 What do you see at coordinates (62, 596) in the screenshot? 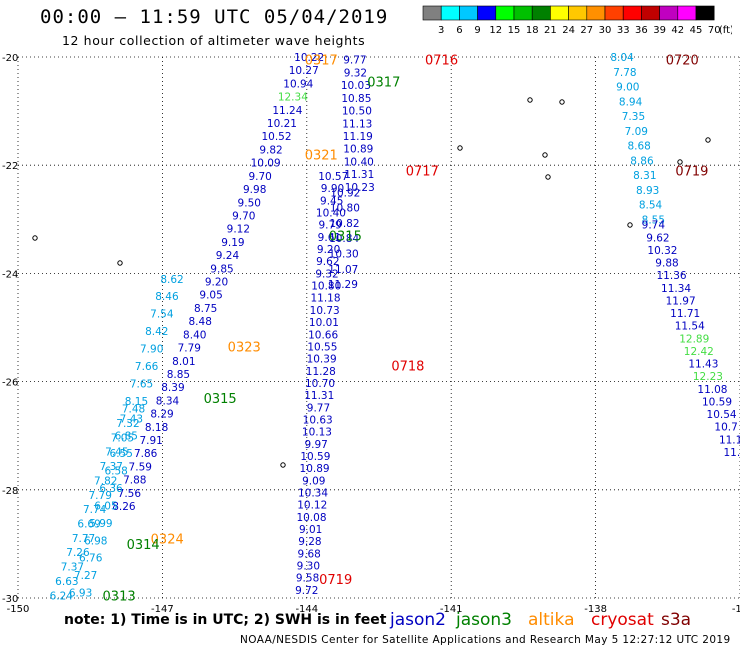
I see `wave-height-label: 6.24` at bounding box center [62, 596].